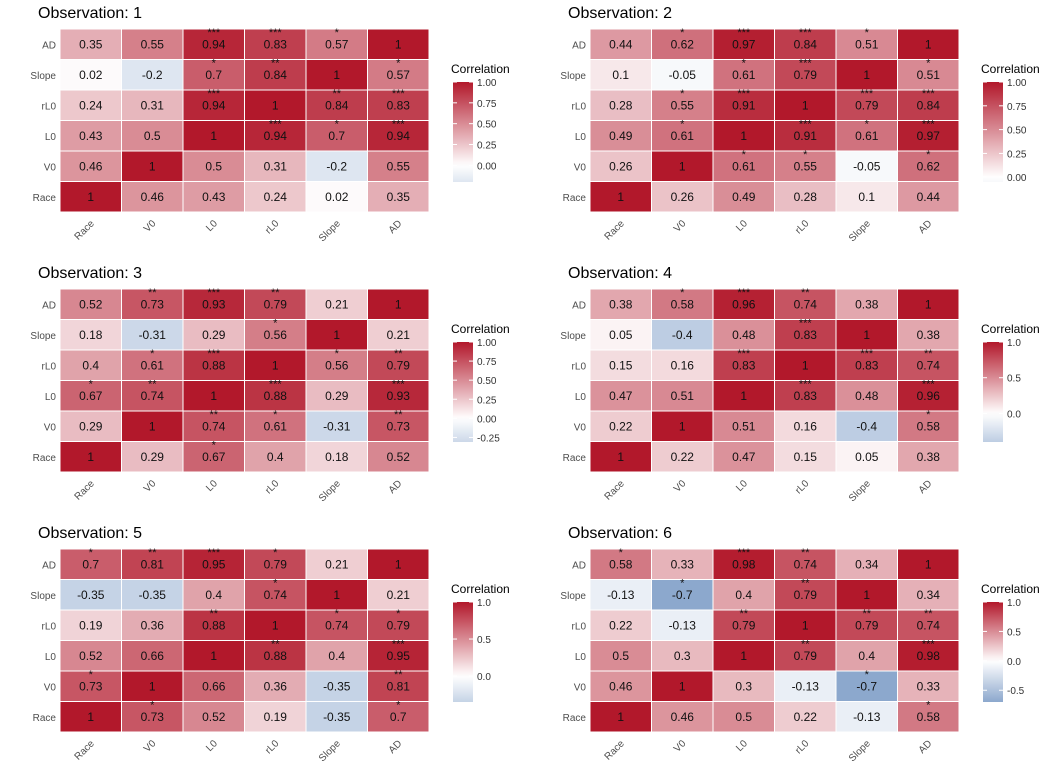  I want to click on cell-value-label: 0.91, so click(744, 105).